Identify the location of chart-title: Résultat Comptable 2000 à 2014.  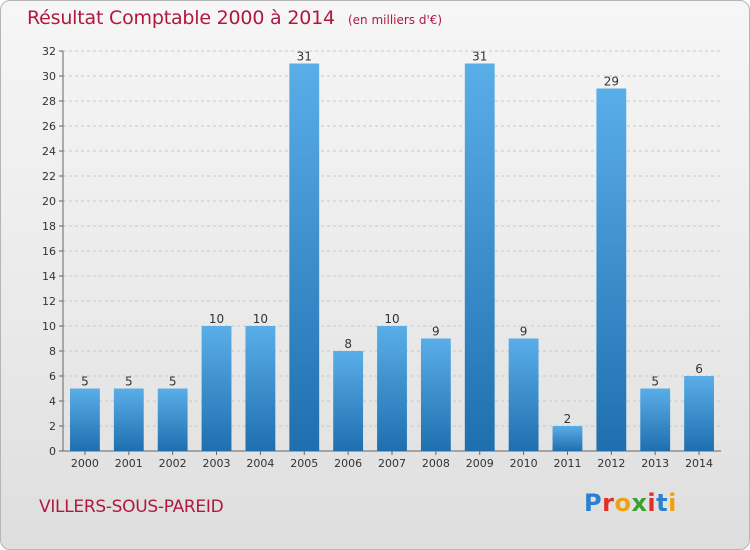
(181, 18).